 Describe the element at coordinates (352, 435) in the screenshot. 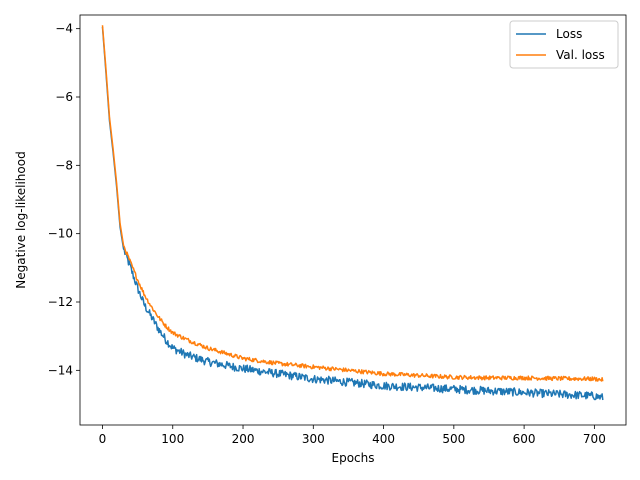

I see `x-axis: 0 100 200 300 400 500 600 700` at that location.